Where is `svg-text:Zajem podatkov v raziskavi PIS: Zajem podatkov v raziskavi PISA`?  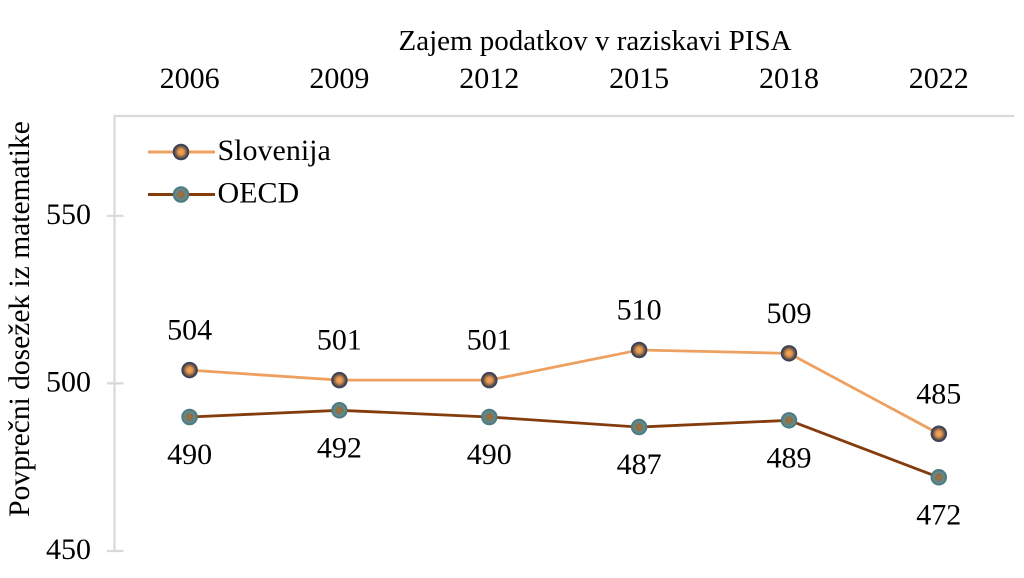 svg-text:Zajem podatkov v raziskavi PIS: Zajem podatkov v raziskavi PISA is located at coordinates (594, 41).